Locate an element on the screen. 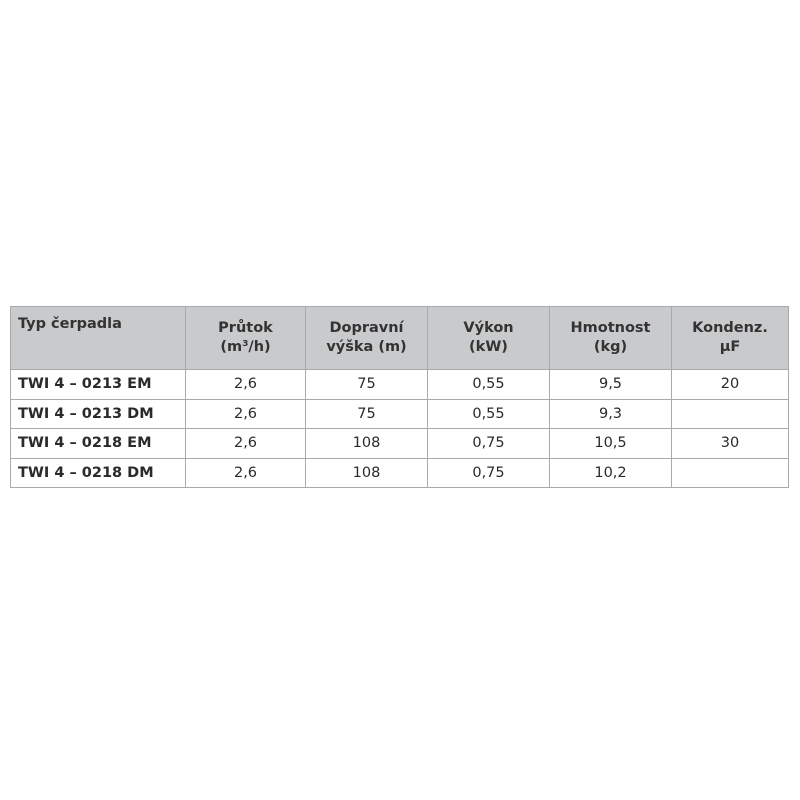 This screenshot has width=800, height=800. cell-pump-type: TWI 4 – 0218 DM is located at coordinates (98, 472).